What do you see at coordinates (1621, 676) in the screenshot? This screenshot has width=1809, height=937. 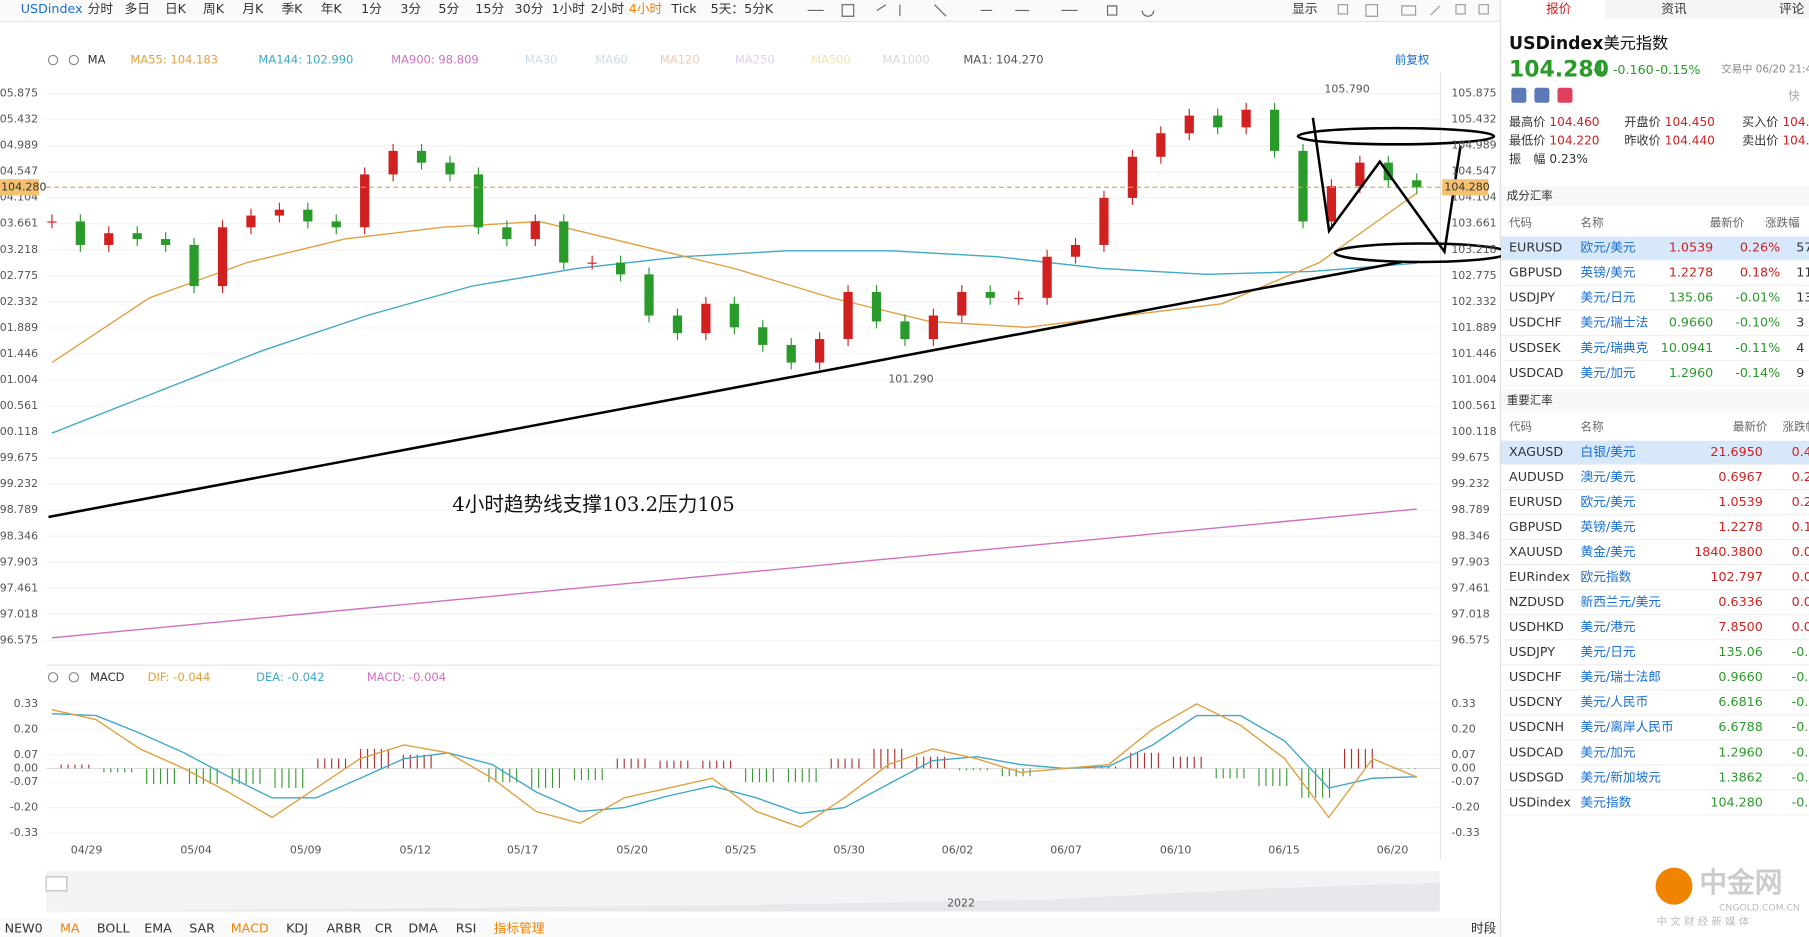 I see `cell-name: 美元/瑞士法郎` at bounding box center [1621, 676].